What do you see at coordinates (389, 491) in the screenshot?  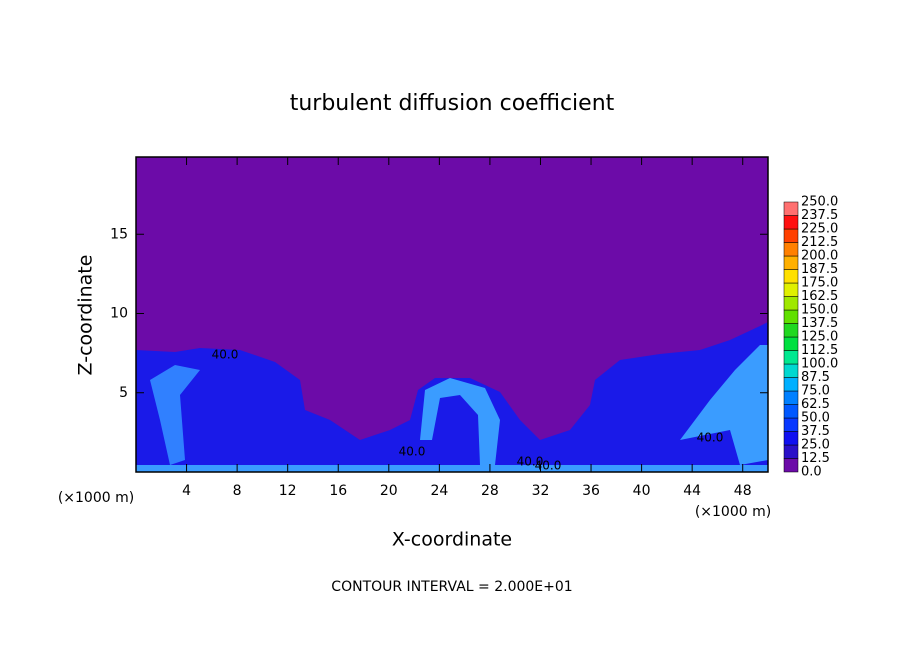 I see `x-tick-label: 20` at bounding box center [389, 491].